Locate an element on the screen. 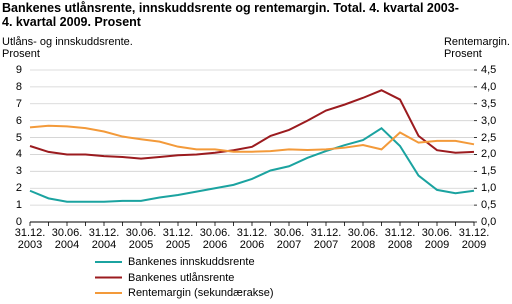 The width and height of the screenshot is (512, 304). x-tick-label: 31.12. 2008 is located at coordinates (400, 239).